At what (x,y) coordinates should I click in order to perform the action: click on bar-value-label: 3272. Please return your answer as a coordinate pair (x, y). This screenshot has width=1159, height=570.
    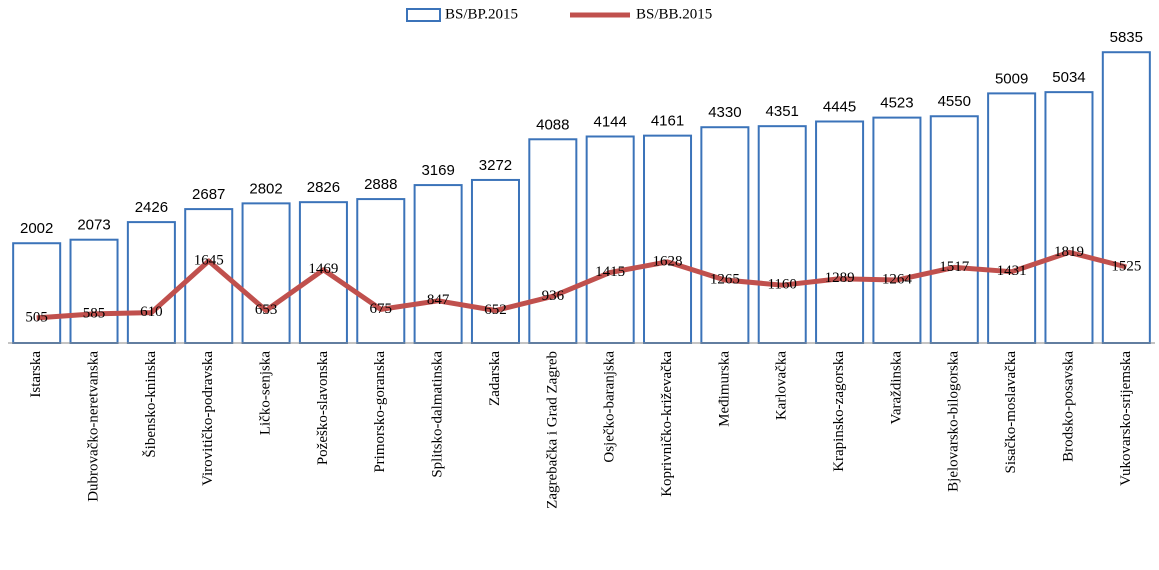
    Looking at the image, I should click on (495, 165).